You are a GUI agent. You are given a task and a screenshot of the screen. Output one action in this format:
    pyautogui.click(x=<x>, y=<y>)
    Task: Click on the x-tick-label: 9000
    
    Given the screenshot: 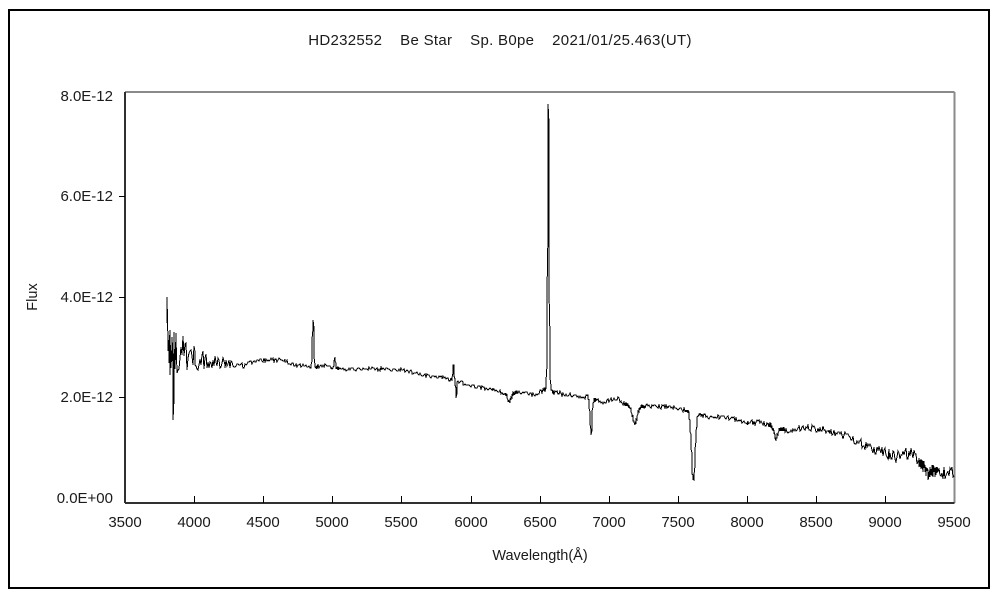 What is the action you would take?
    pyautogui.click(x=884, y=522)
    